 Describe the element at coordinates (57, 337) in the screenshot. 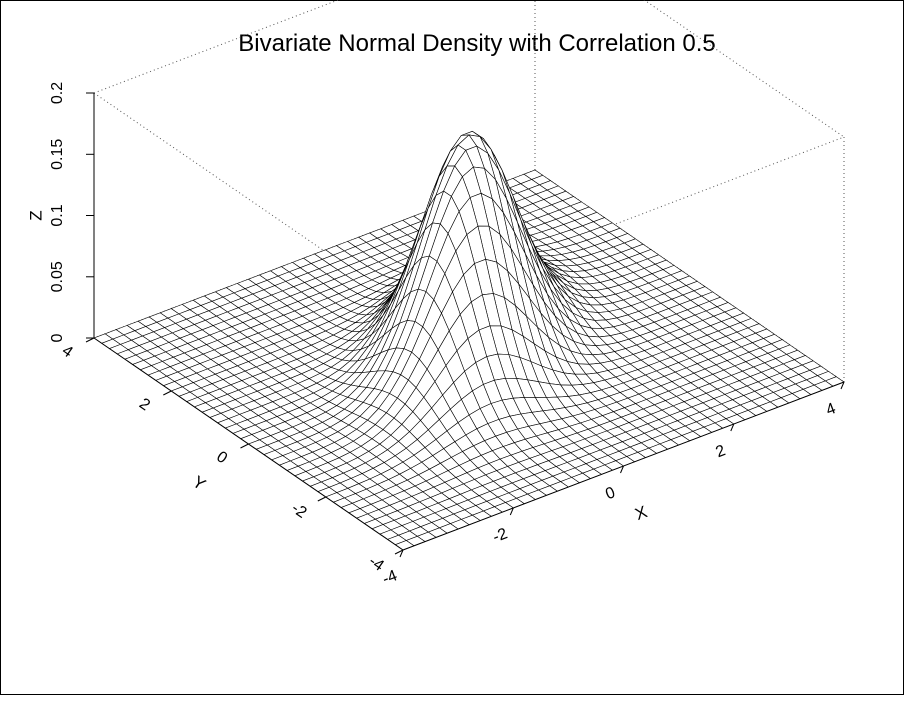

I see `z-tick-label: 0` at that location.